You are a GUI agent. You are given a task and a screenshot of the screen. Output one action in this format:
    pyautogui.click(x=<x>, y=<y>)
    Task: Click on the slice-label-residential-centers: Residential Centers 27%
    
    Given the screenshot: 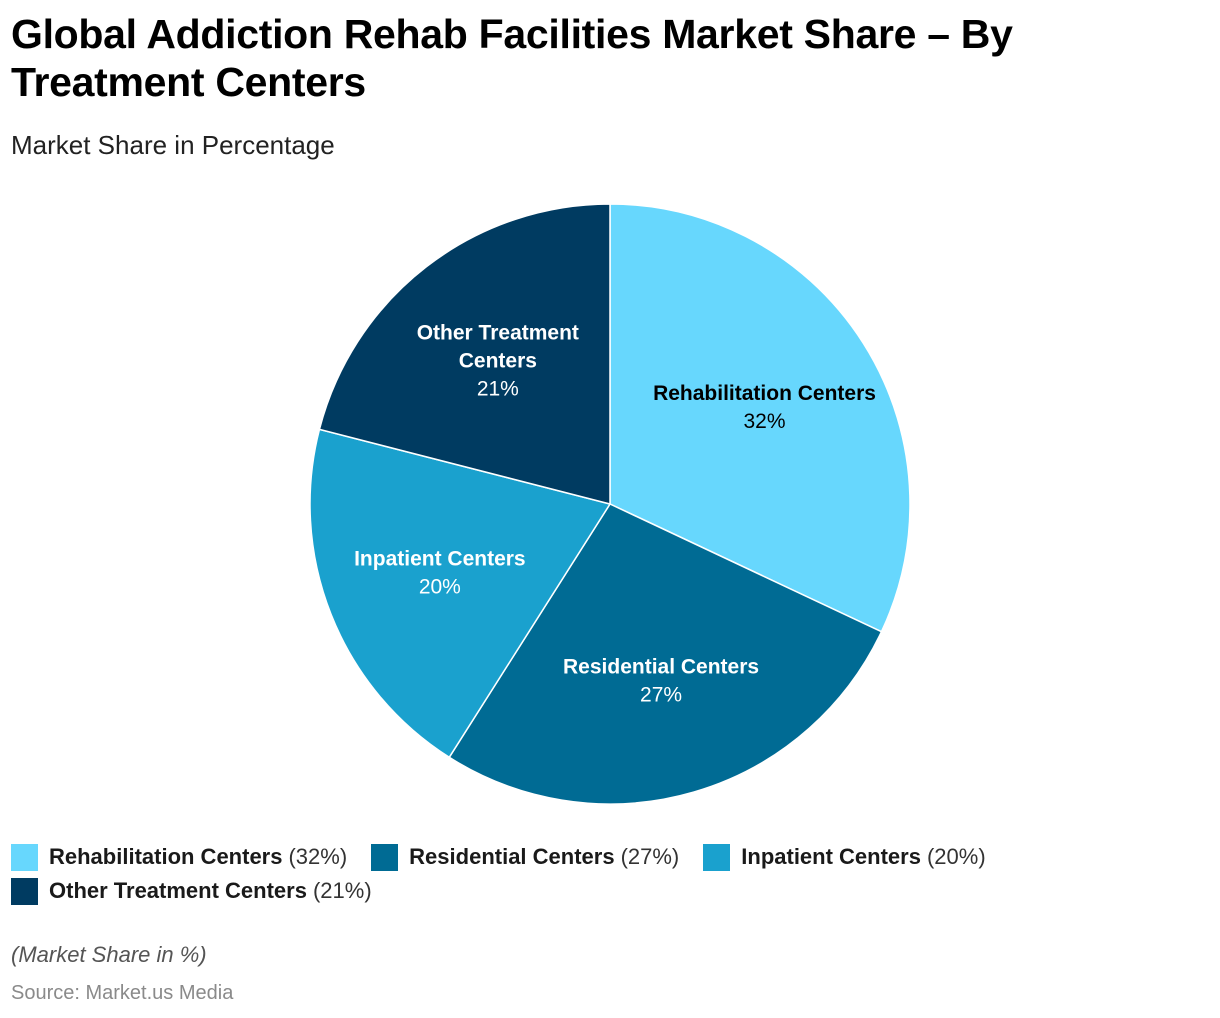 What is the action you would take?
    pyautogui.click(x=661, y=681)
    